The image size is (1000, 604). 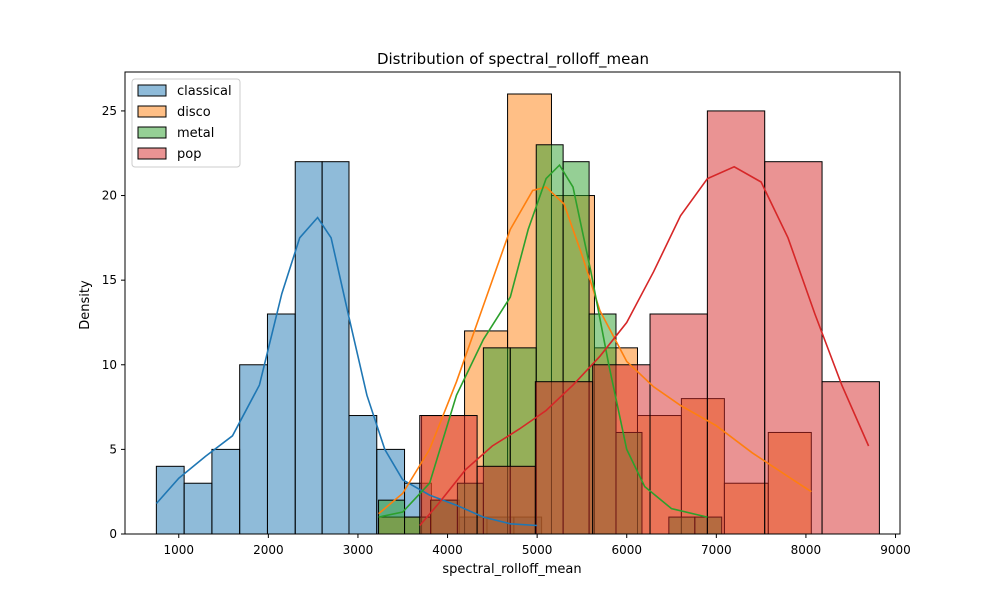 I want to click on legend-label-disco: disco, so click(x=194, y=112).